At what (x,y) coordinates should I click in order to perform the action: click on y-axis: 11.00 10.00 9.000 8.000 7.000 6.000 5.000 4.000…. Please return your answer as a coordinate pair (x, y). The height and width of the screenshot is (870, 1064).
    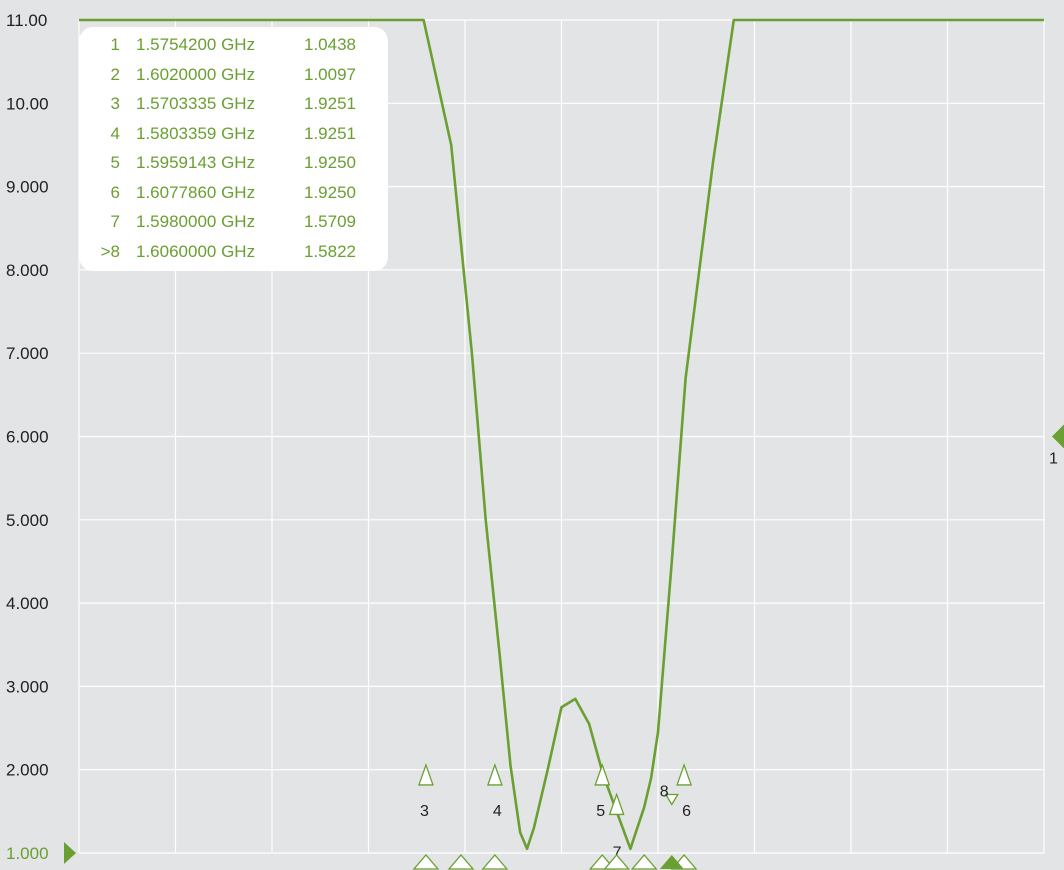
    Looking at the image, I should click on (27, 437).